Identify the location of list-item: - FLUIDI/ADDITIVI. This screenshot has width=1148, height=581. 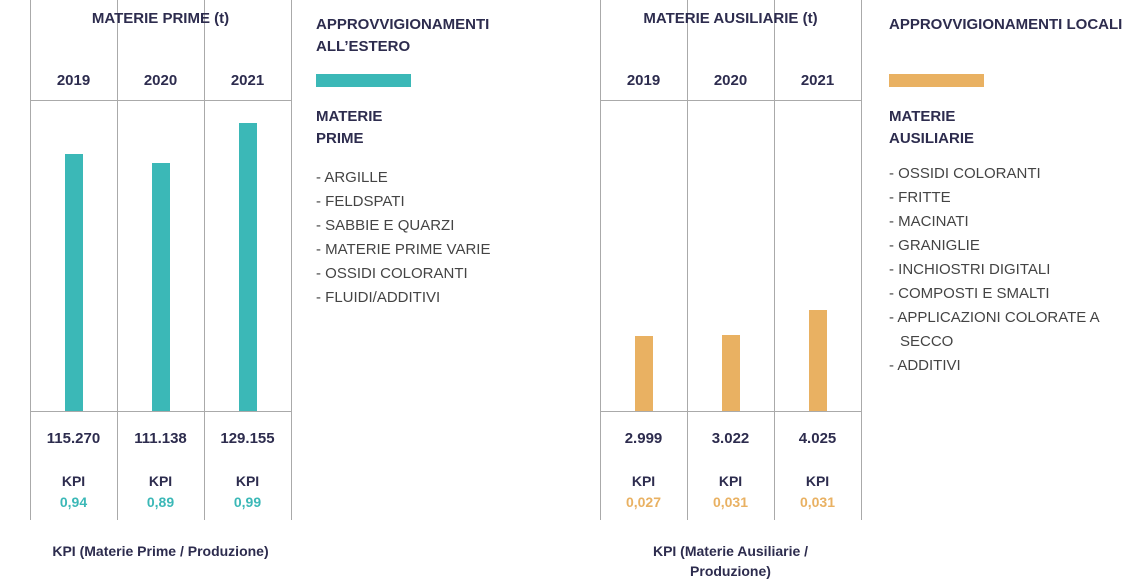
(378, 297).